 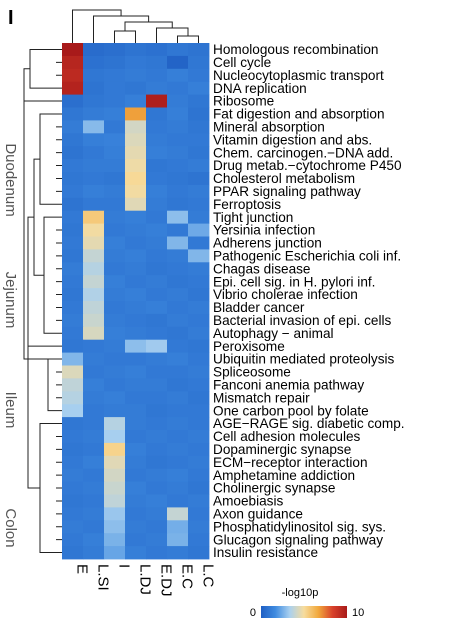 What do you see at coordinates (242, 62) in the screenshot?
I see `pathway-label: Cell cycle` at bounding box center [242, 62].